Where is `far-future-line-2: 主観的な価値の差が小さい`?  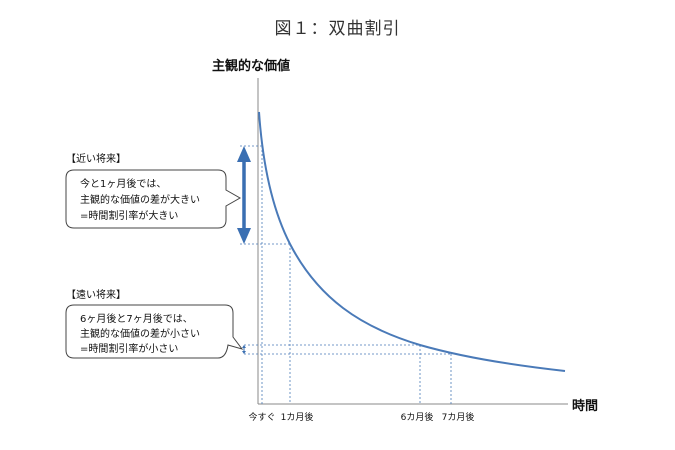 far-future-line-2: 主観的な価値の差が小さい is located at coordinates (140, 333).